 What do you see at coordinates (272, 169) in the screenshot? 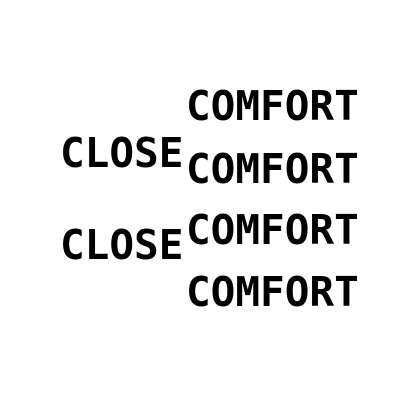
I see `word-comfort-2: COMFORT` at bounding box center [272, 169].